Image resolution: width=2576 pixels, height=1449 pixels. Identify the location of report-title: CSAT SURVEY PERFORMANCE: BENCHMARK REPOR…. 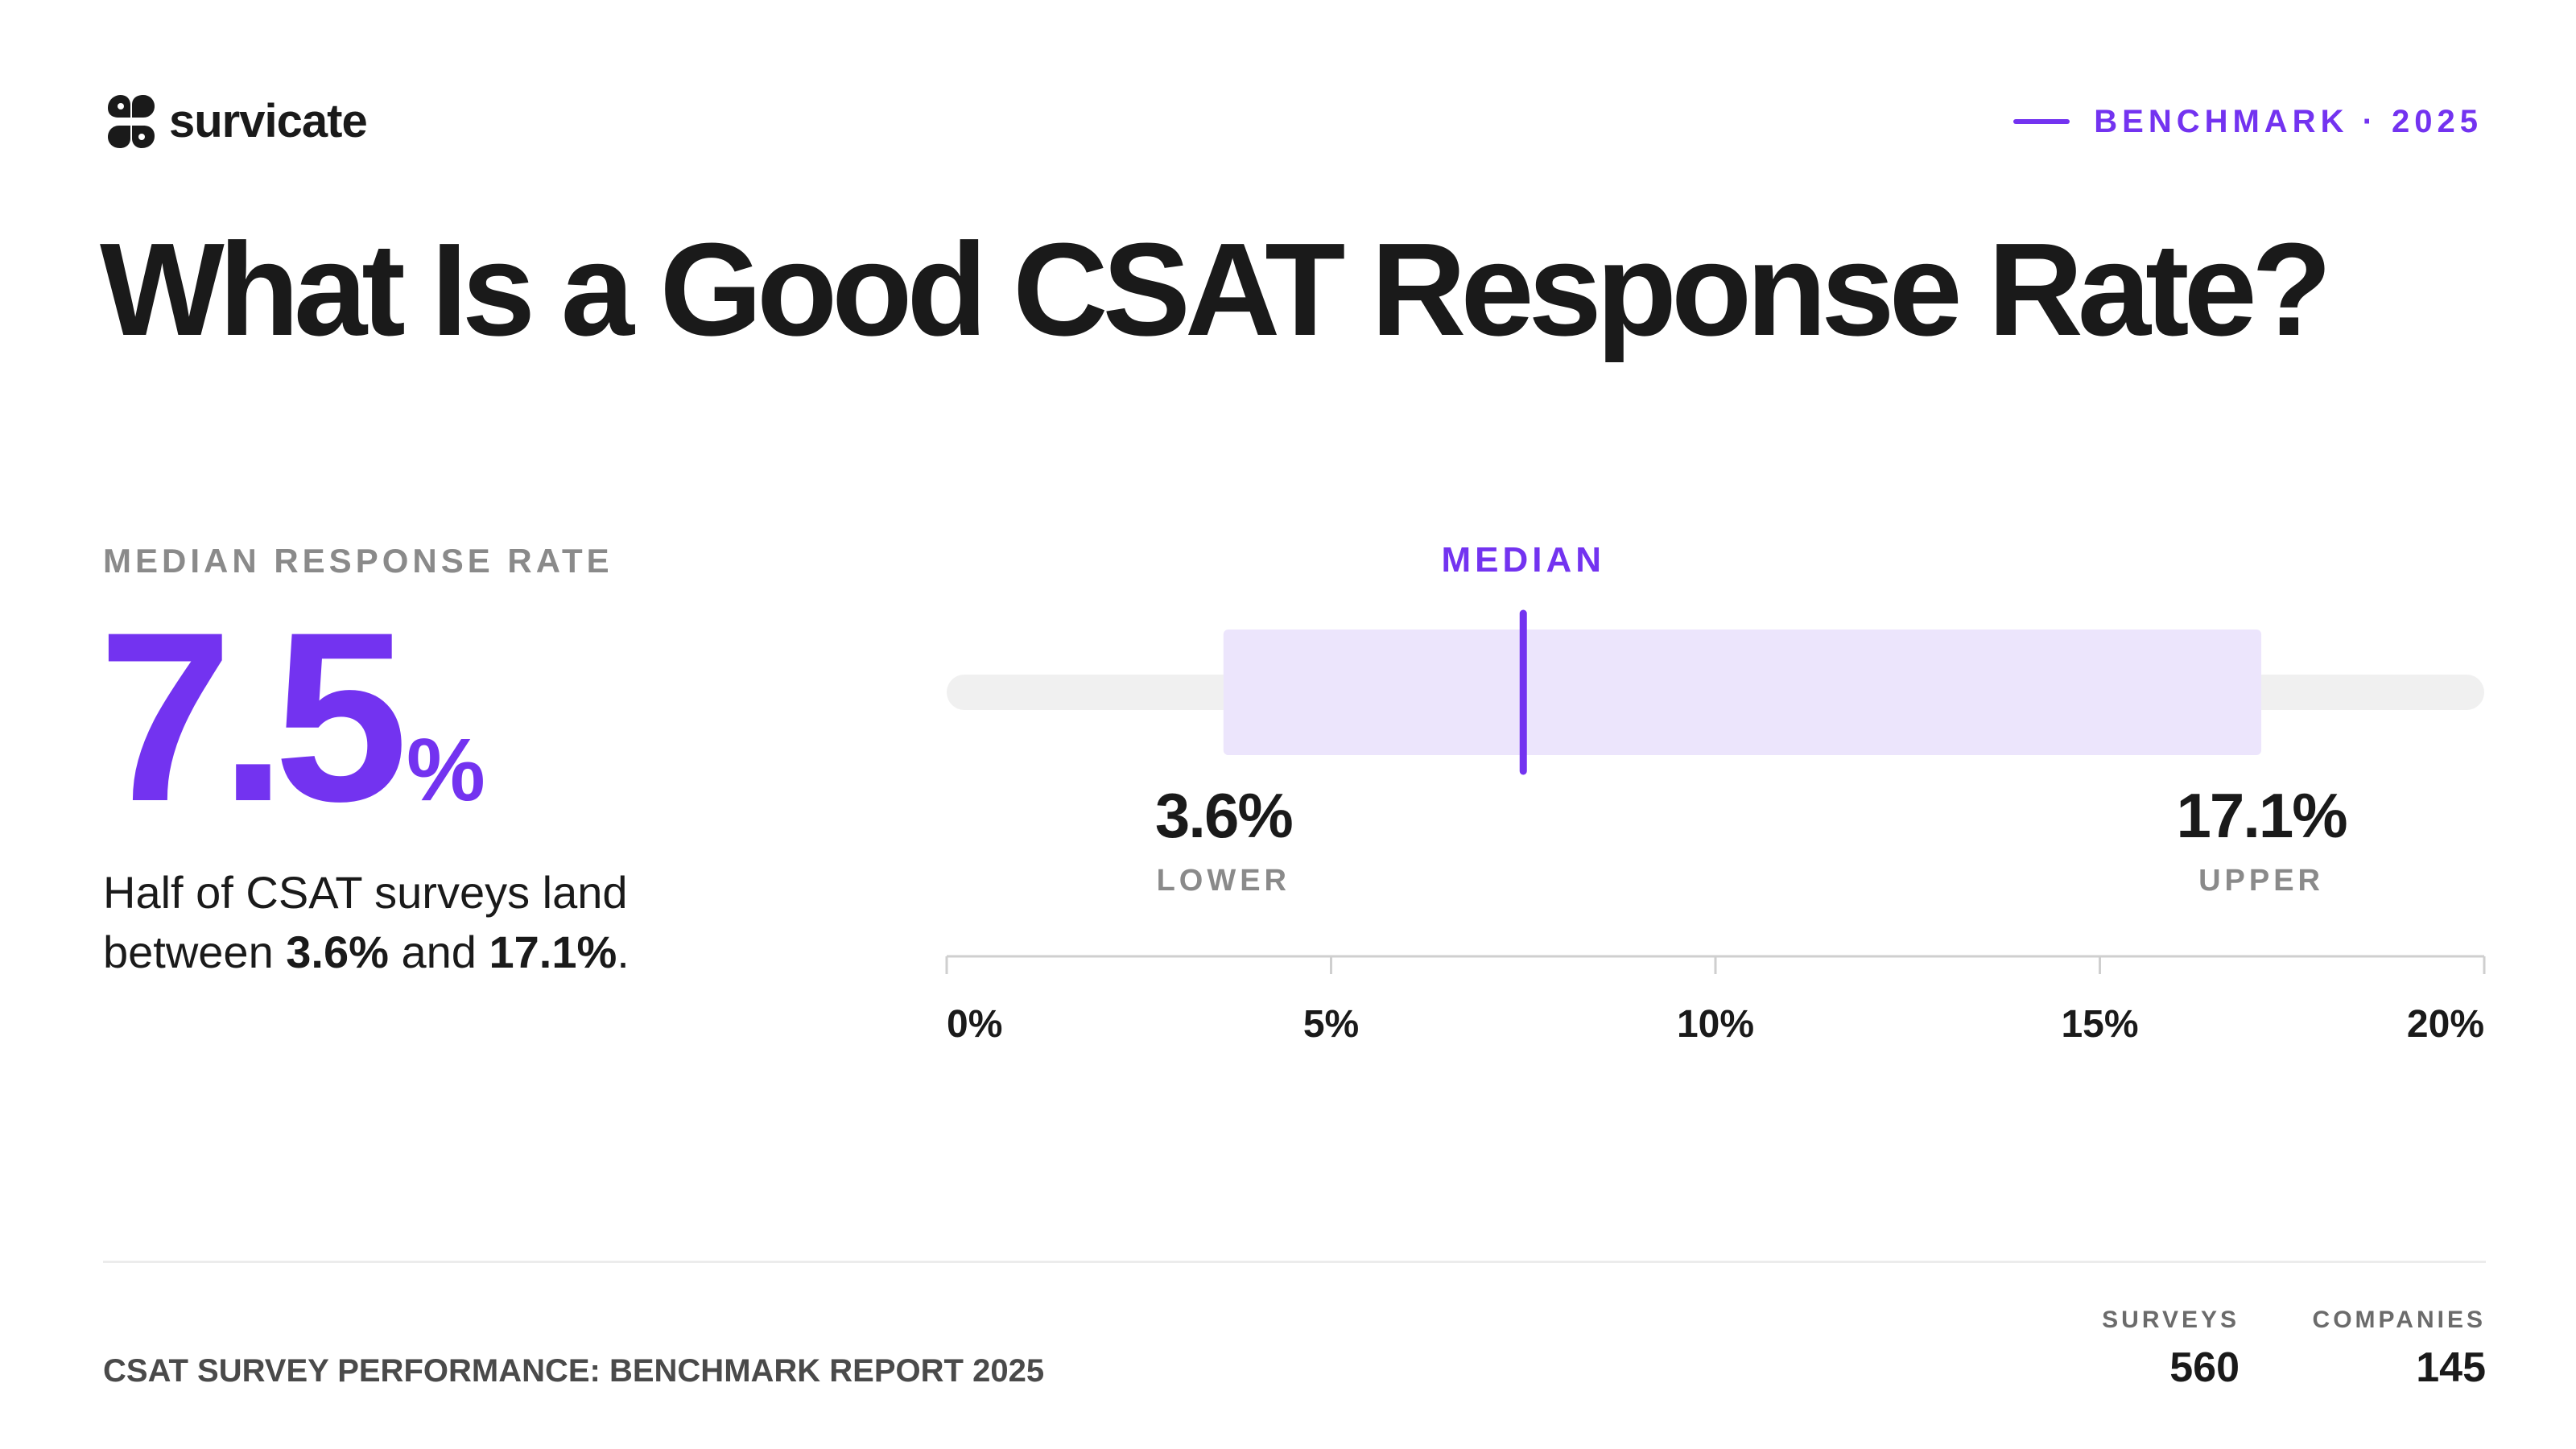
(574, 1371).